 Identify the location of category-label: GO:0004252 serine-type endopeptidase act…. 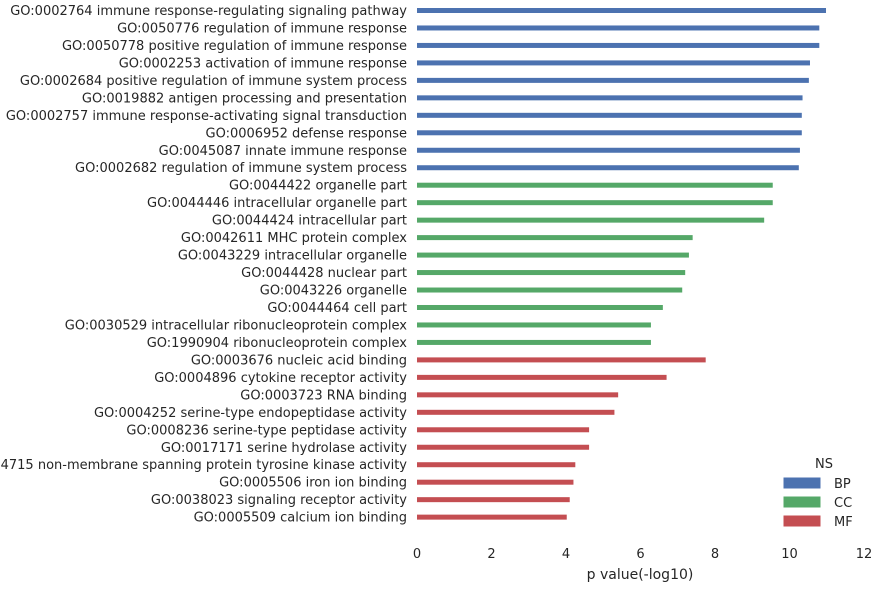
(250, 413).